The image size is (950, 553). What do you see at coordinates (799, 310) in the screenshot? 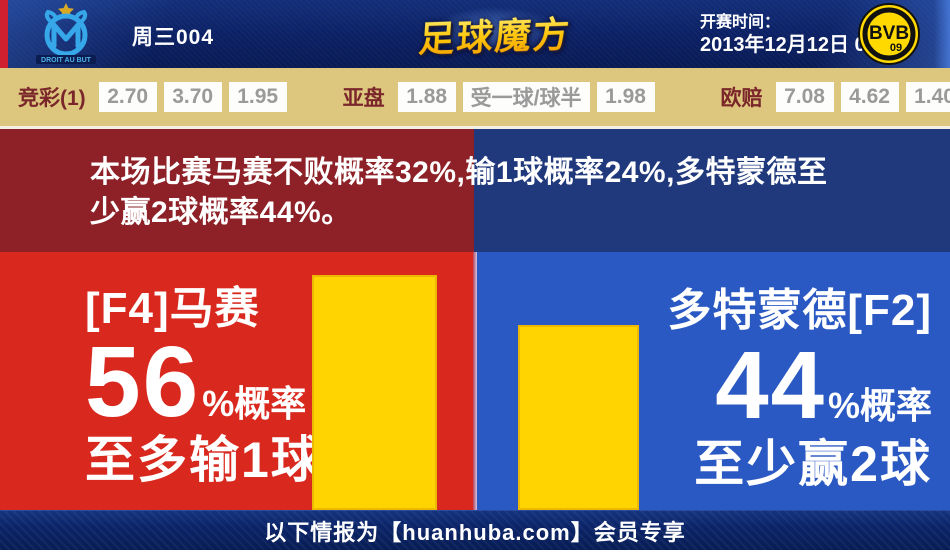
I see `away-team-name: 多特蒙德[F2]` at bounding box center [799, 310].